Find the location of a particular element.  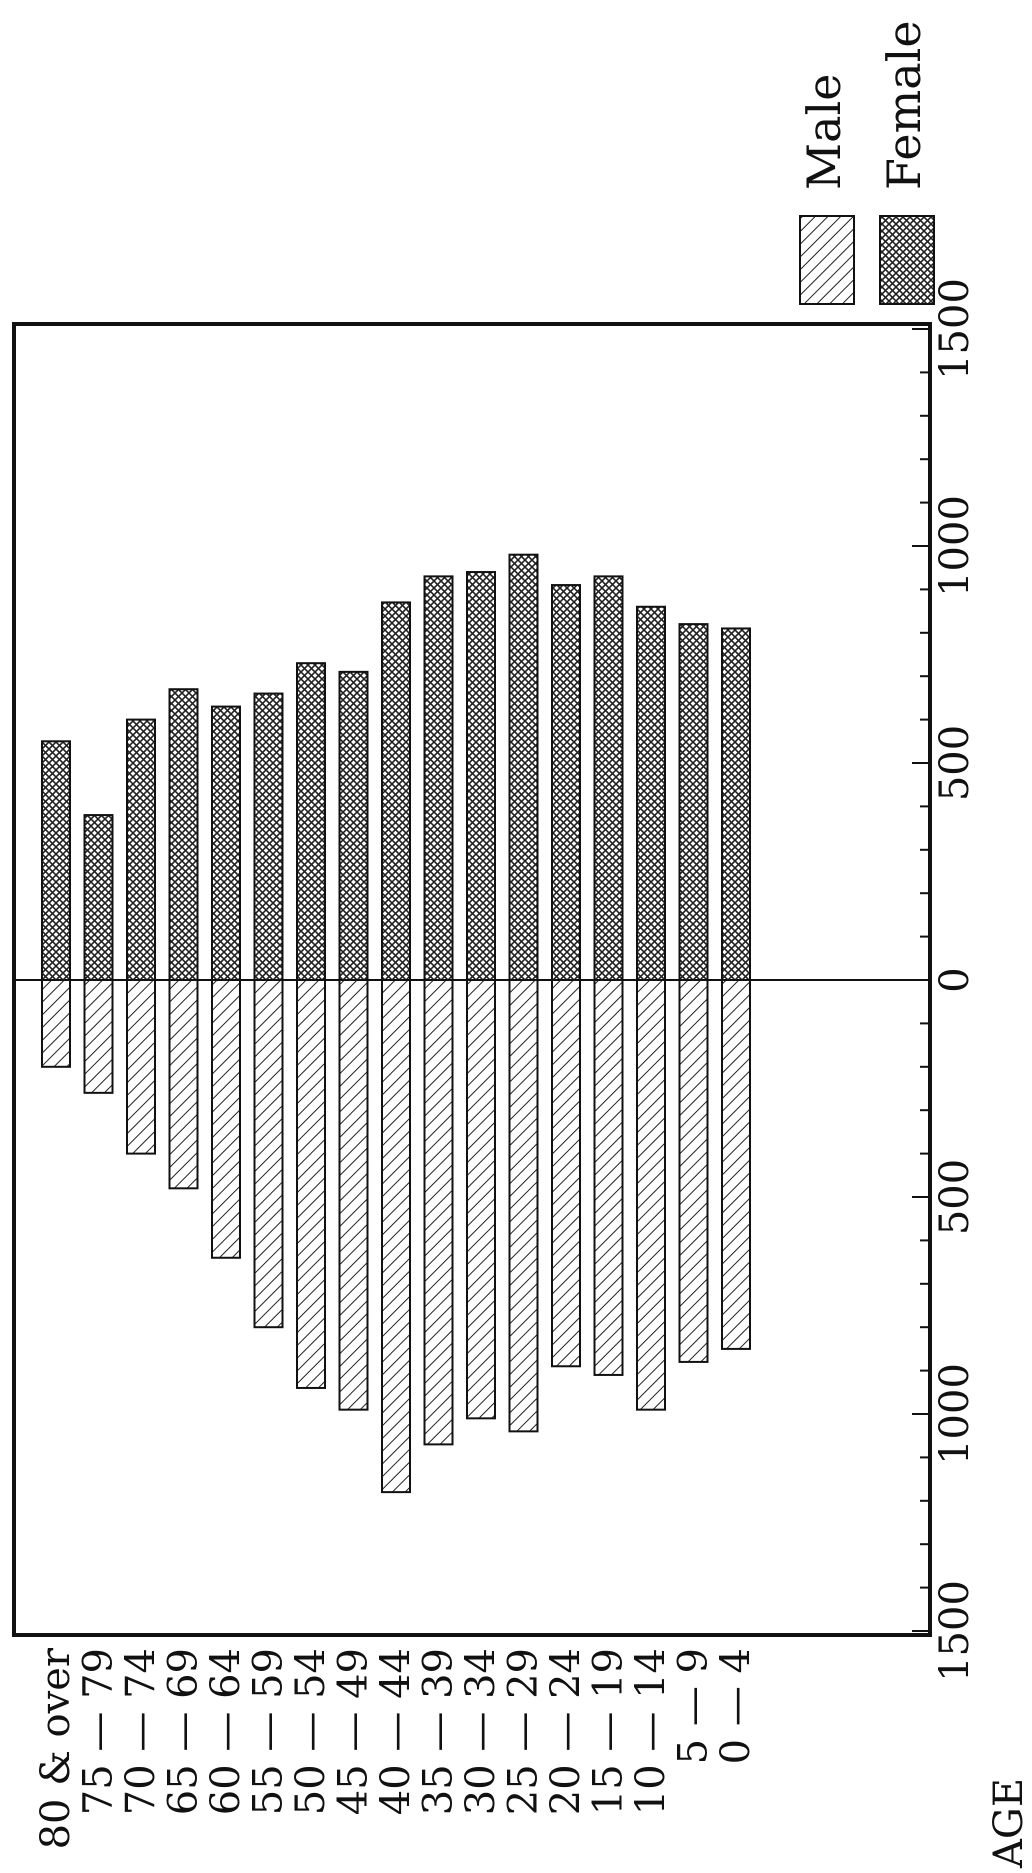

legend-swatch-male is located at coordinates (827, 260).